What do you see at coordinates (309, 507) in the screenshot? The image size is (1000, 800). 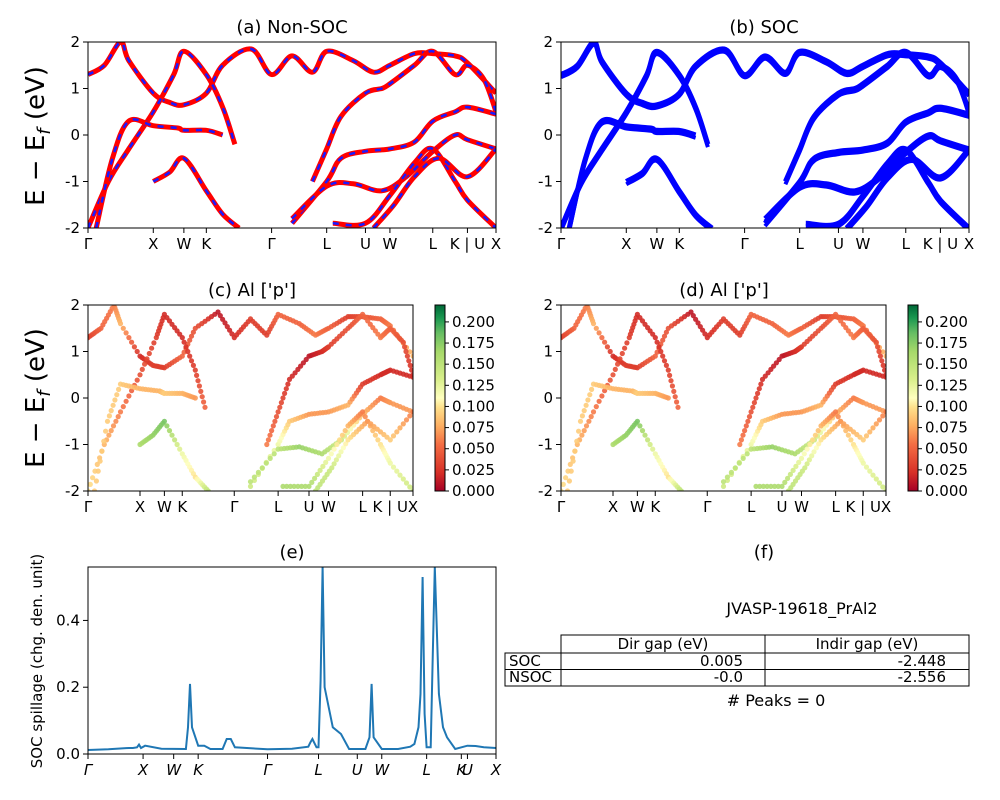 I see `xtick-label: U` at bounding box center [309, 507].